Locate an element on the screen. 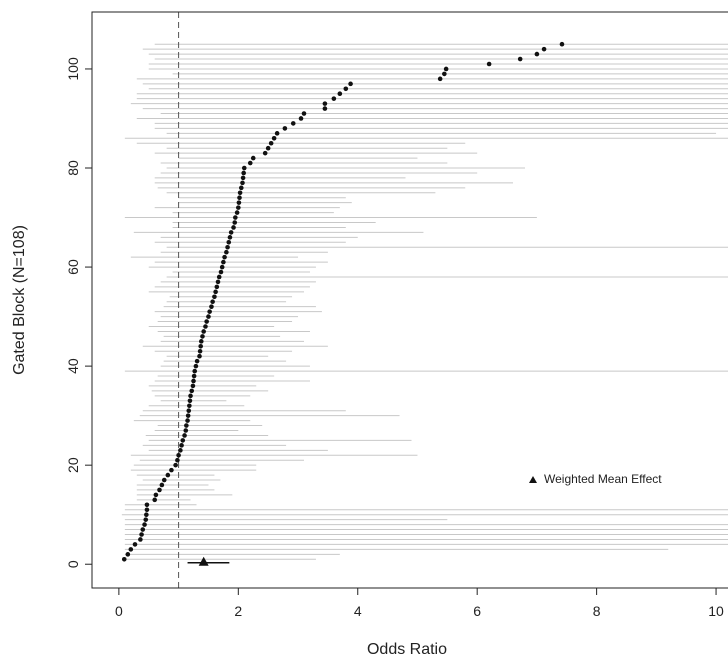 This screenshot has width=728, height=664. legend: Weighted Mean Effect is located at coordinates (595, 479).